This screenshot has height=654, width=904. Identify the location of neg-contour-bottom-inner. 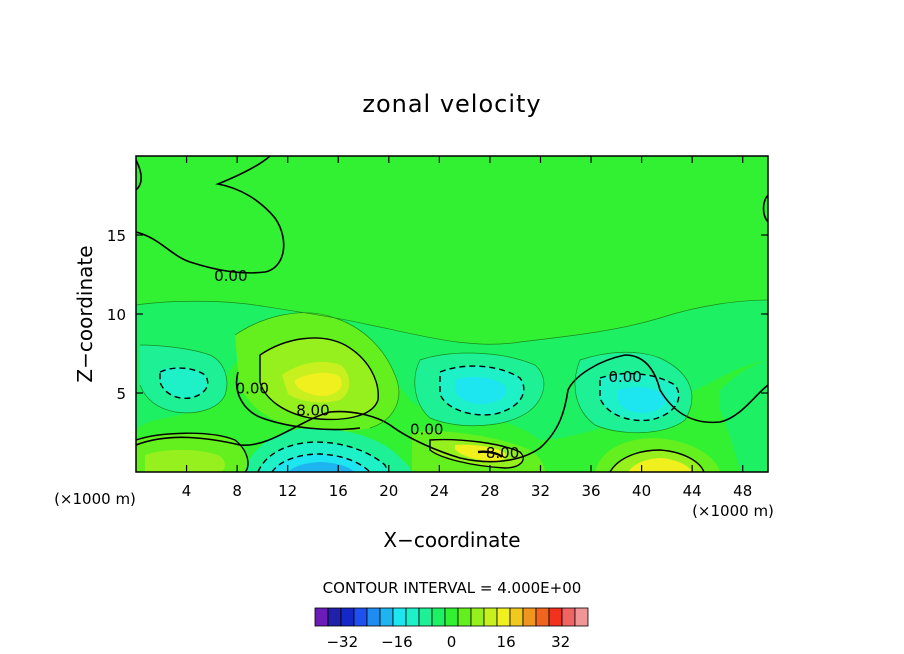
(321, 462).